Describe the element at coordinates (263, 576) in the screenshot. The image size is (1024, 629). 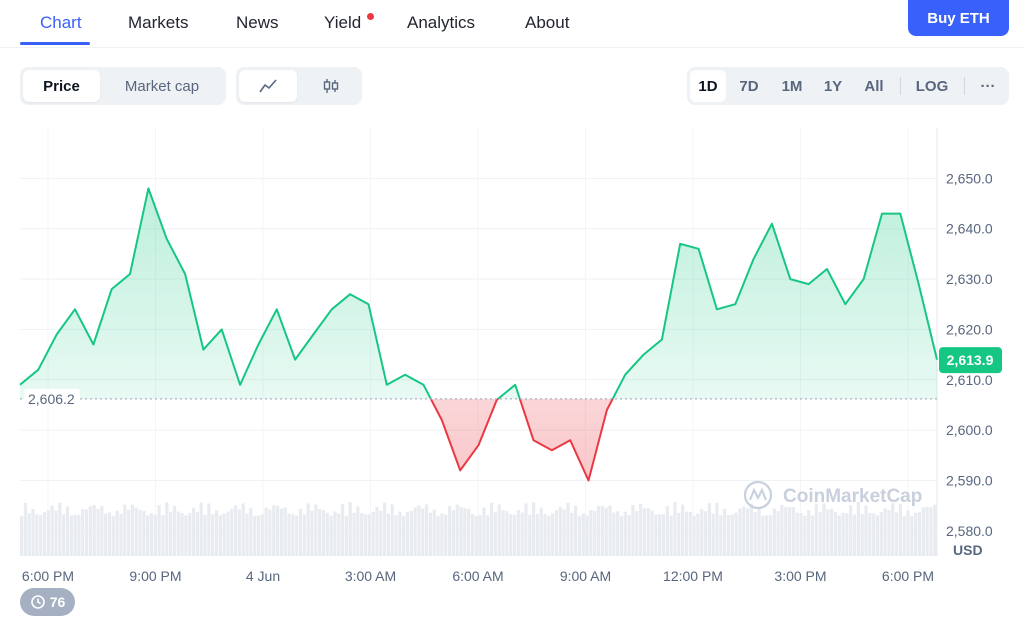
I see `x-tick-label: 4 Jun` at that location.